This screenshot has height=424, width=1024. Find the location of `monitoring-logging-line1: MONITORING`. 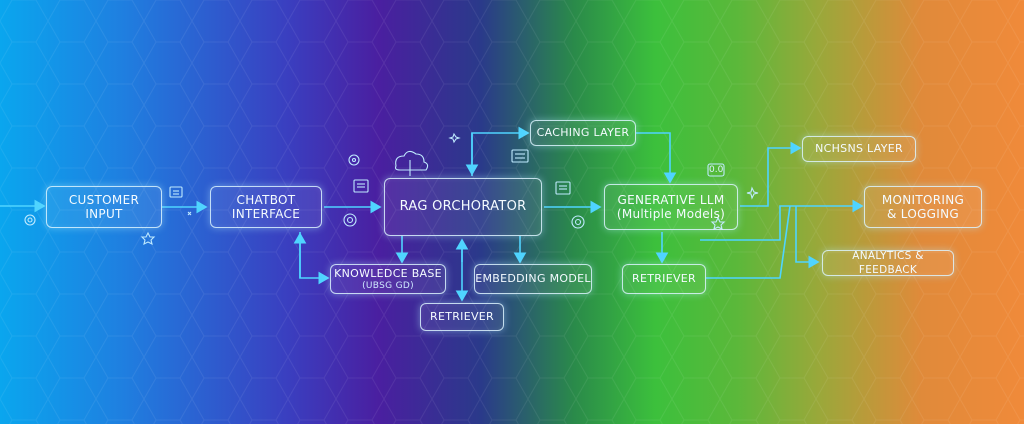

monitoring-logging-line1: MONITORING is located at coordinates (923, 200).